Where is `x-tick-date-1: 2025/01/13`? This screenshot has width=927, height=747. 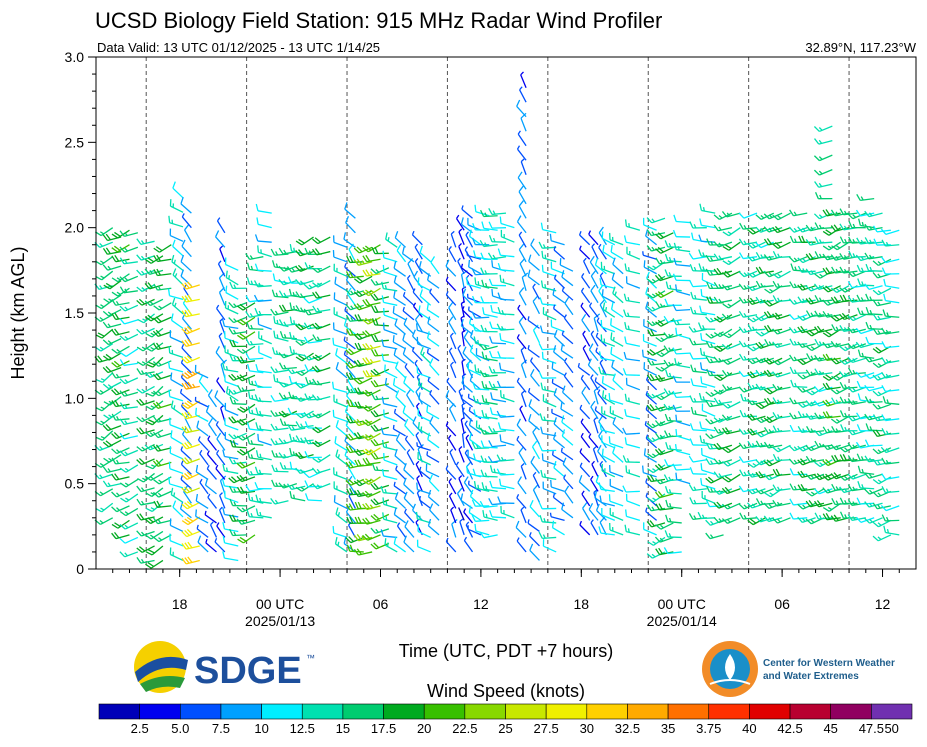
x-tick-date-1: 2025/01/13 is located at coordinates (280, 621).